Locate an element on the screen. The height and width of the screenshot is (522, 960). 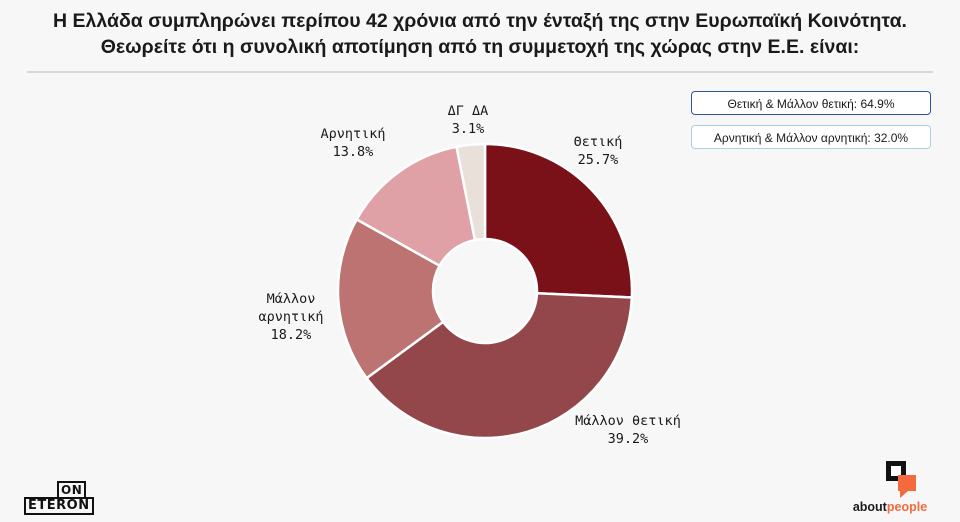
slice-label: ΔΓ ΔΑ 3.1% is located at coordinates (468, 120).